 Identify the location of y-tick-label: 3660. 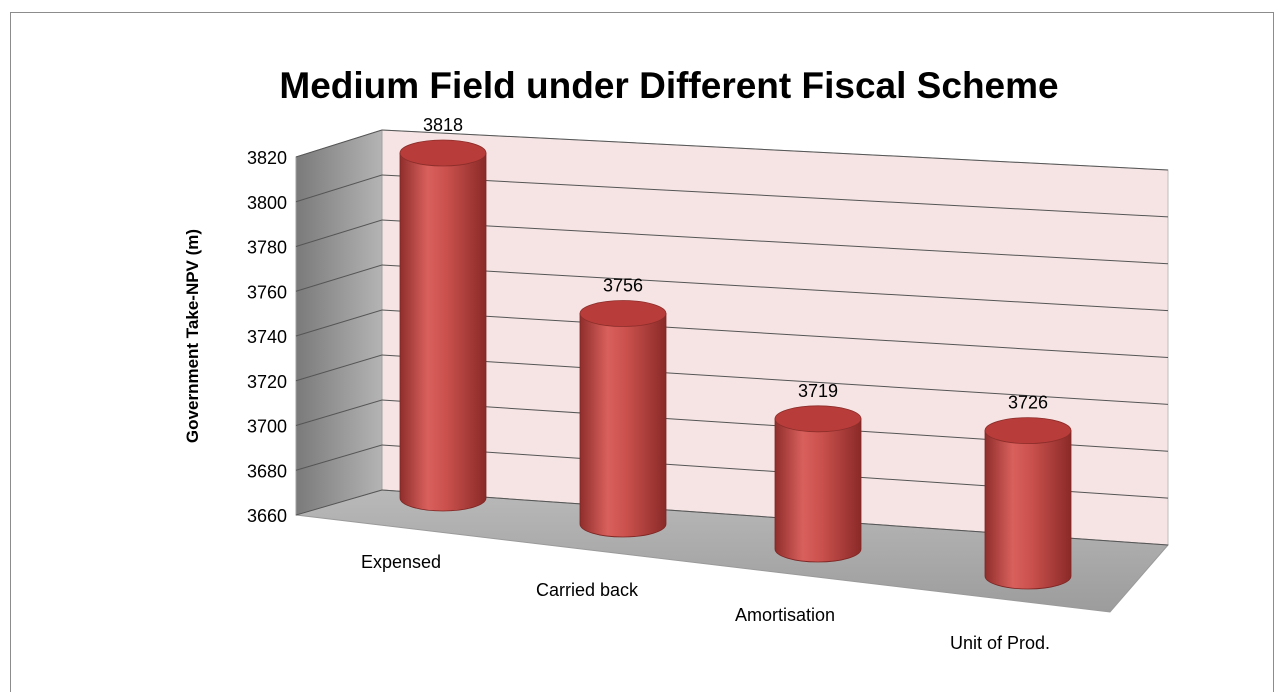
(267, 516).